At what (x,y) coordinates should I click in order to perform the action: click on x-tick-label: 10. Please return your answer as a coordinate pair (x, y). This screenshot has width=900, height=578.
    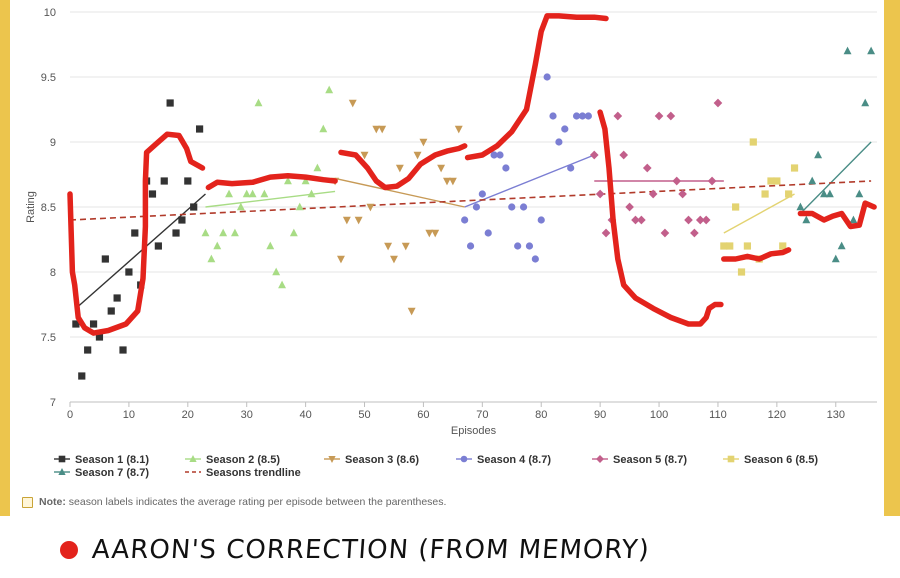
    Looking at the image, I should click on (129, 415).